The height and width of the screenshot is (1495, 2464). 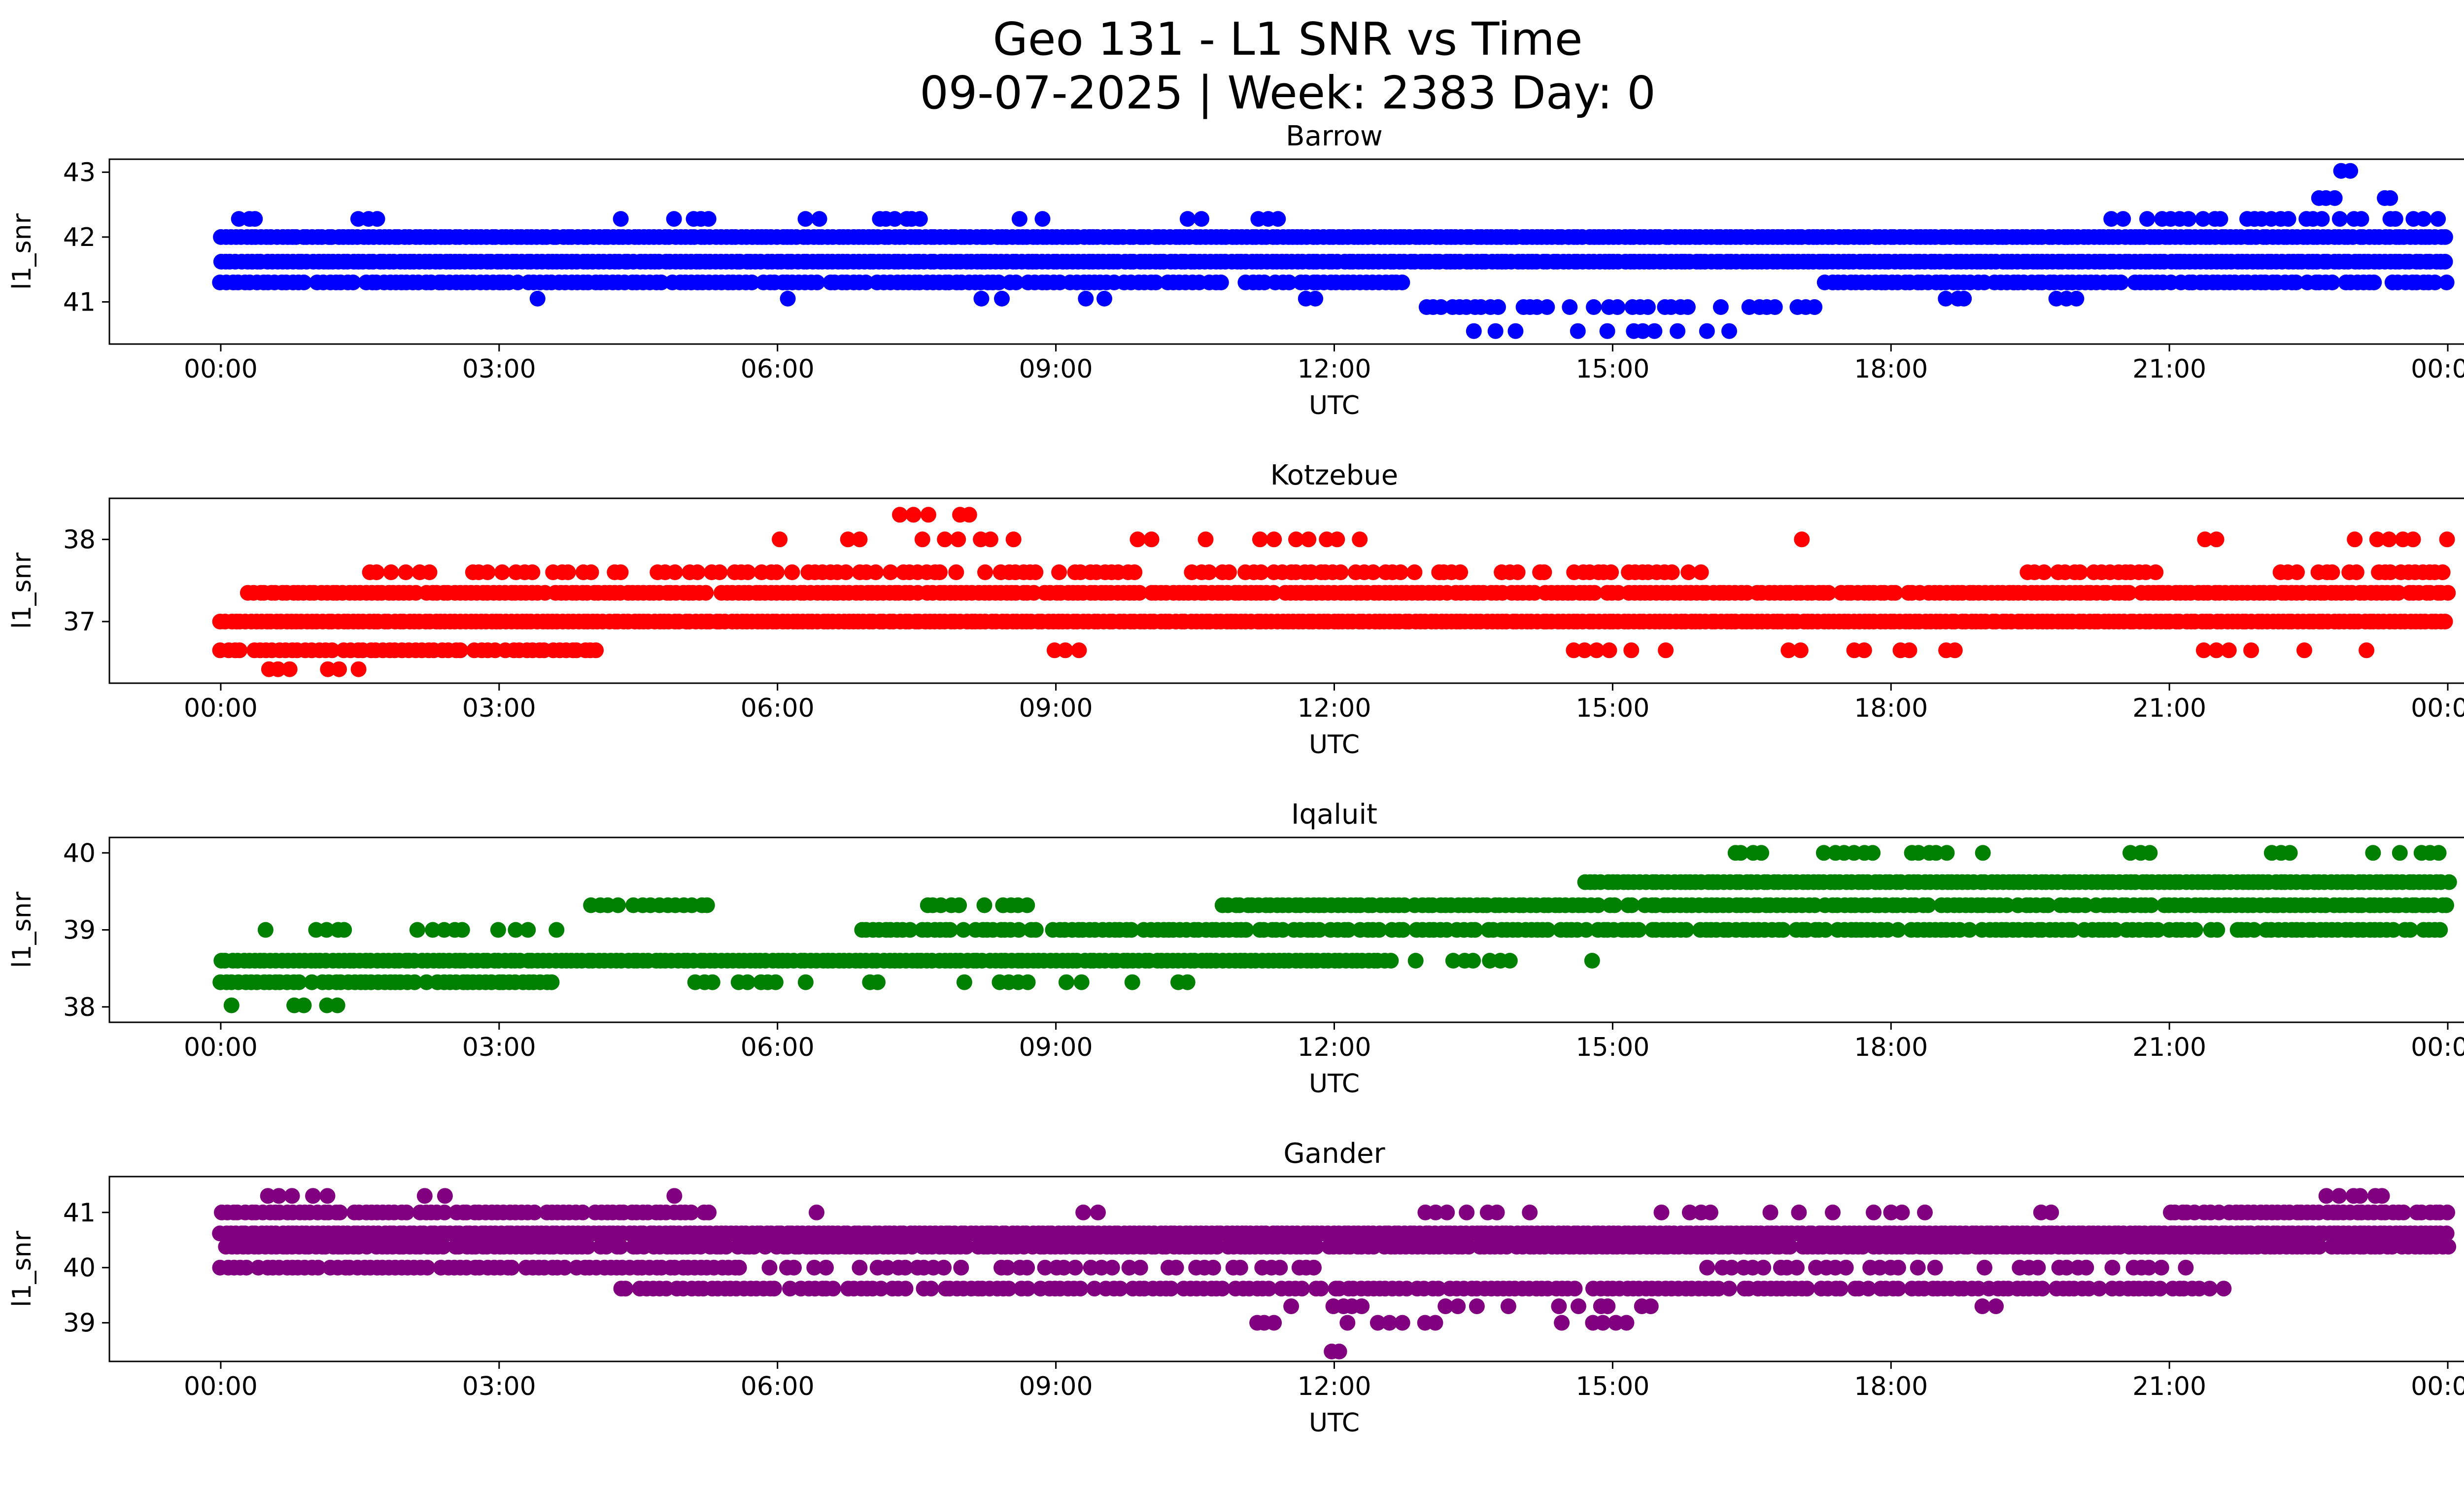 I want to click on subplot-title: Gander, so click(x=1334, y=1154).